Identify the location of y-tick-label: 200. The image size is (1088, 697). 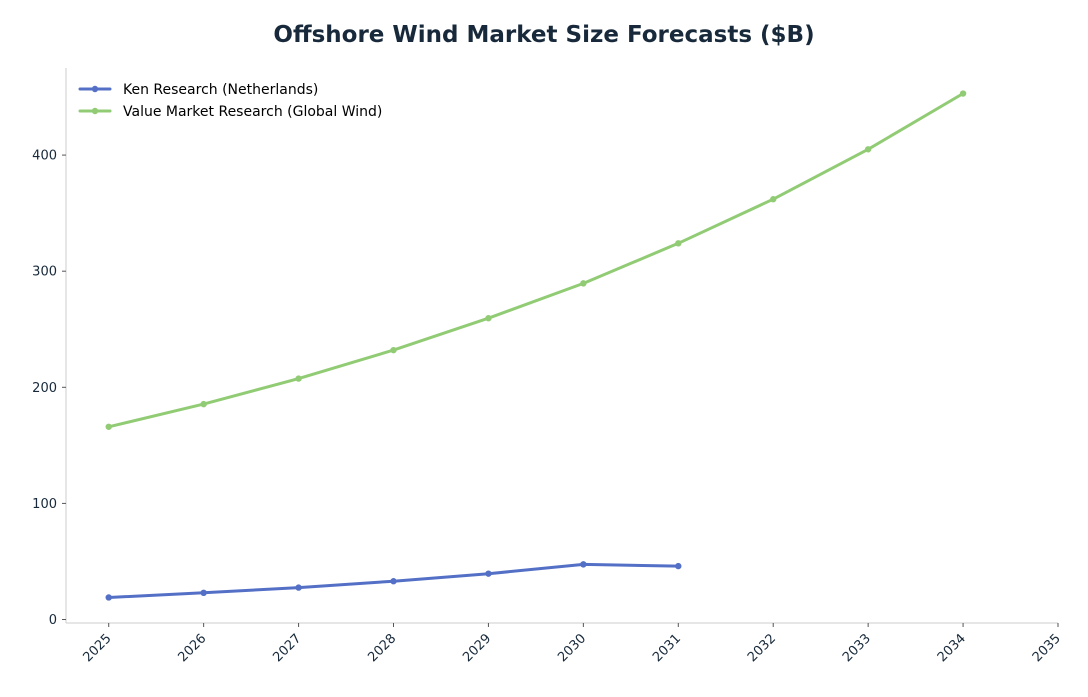
(44, 388).